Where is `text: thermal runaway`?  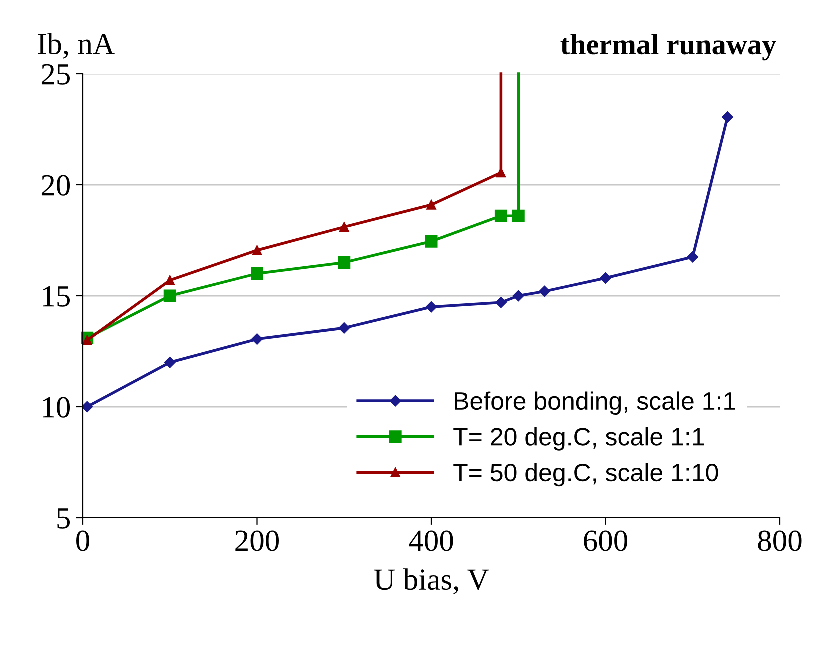 text: thermal runaway is located at coordinates (668, 47).